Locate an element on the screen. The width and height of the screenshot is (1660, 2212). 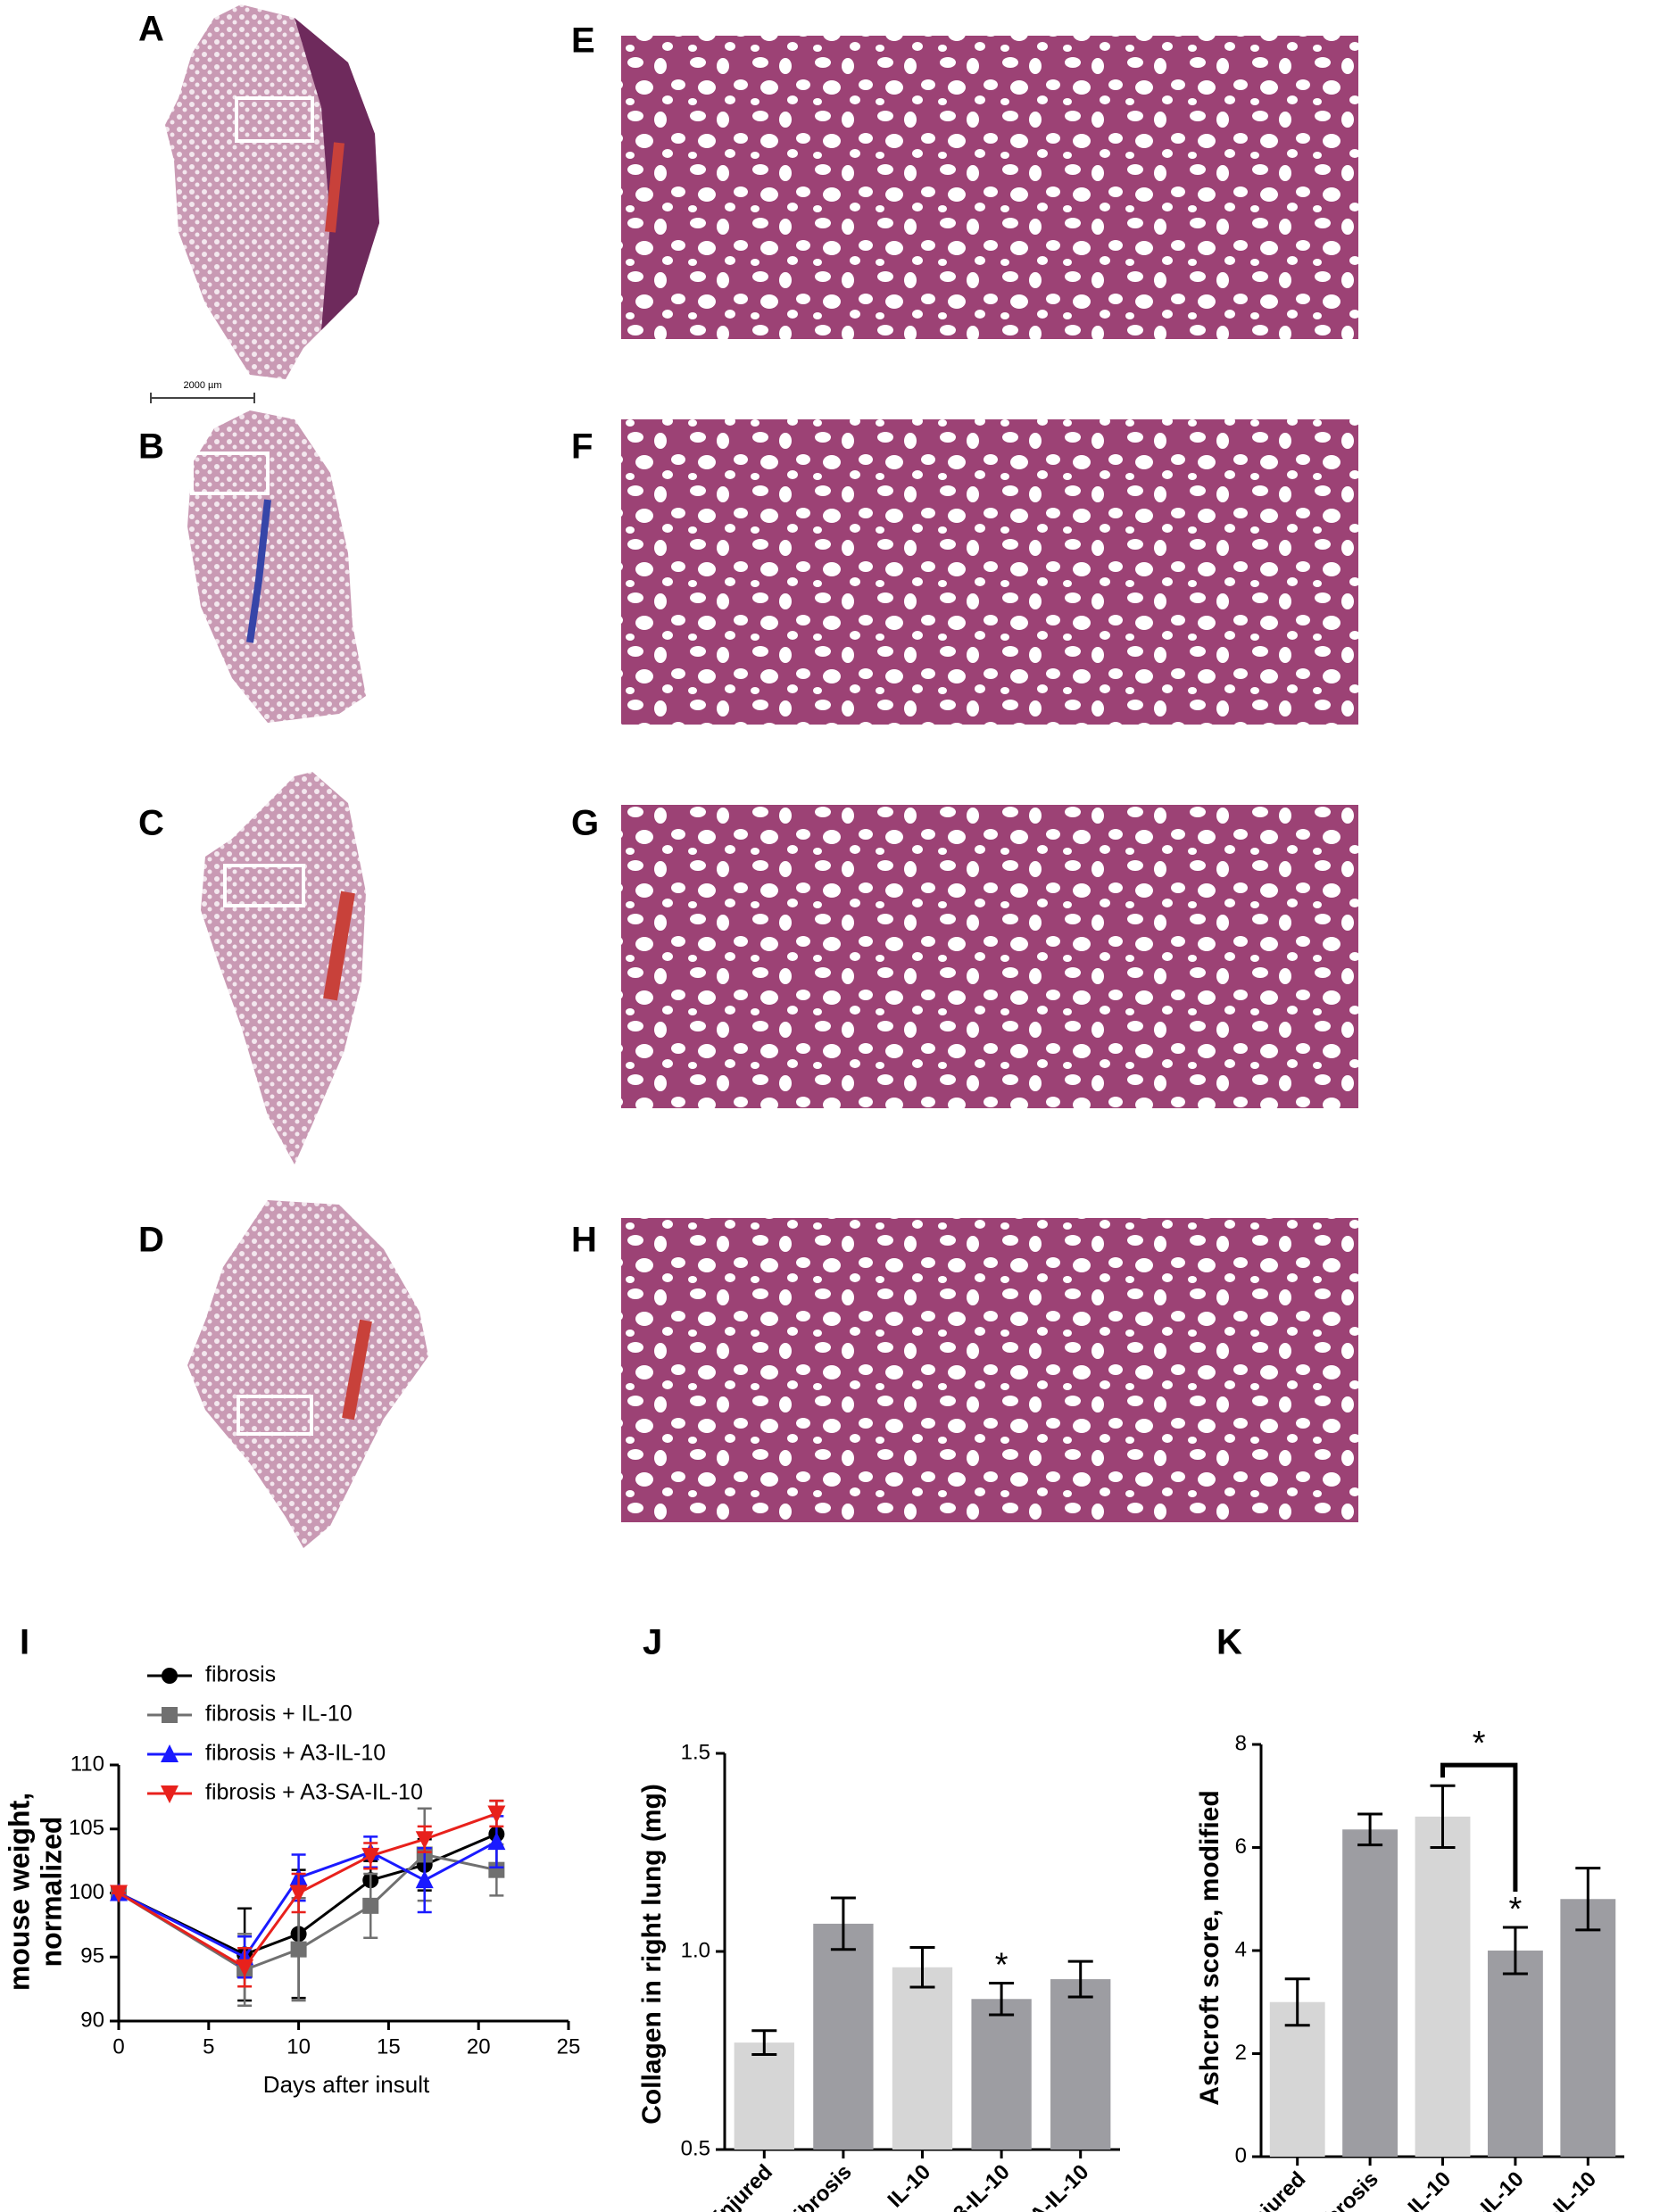
y-tick-label: 100 is located at coordinates (86, 1892).